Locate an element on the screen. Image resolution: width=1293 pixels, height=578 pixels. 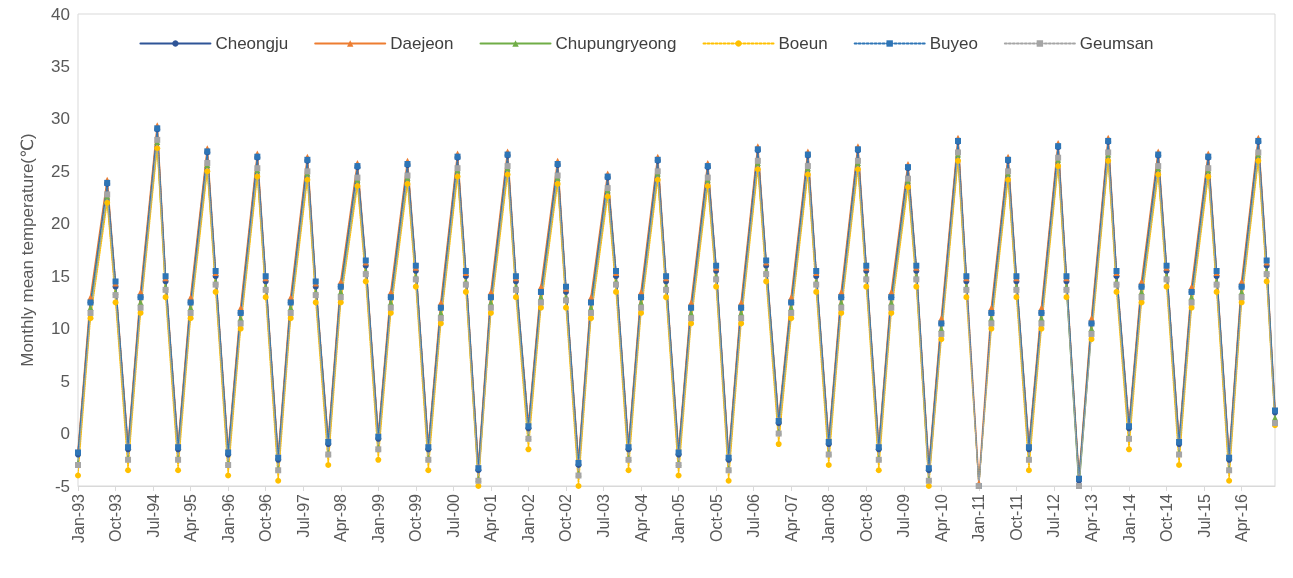
x-tick-label: Jul-97 is located at coordinates (303, 515).